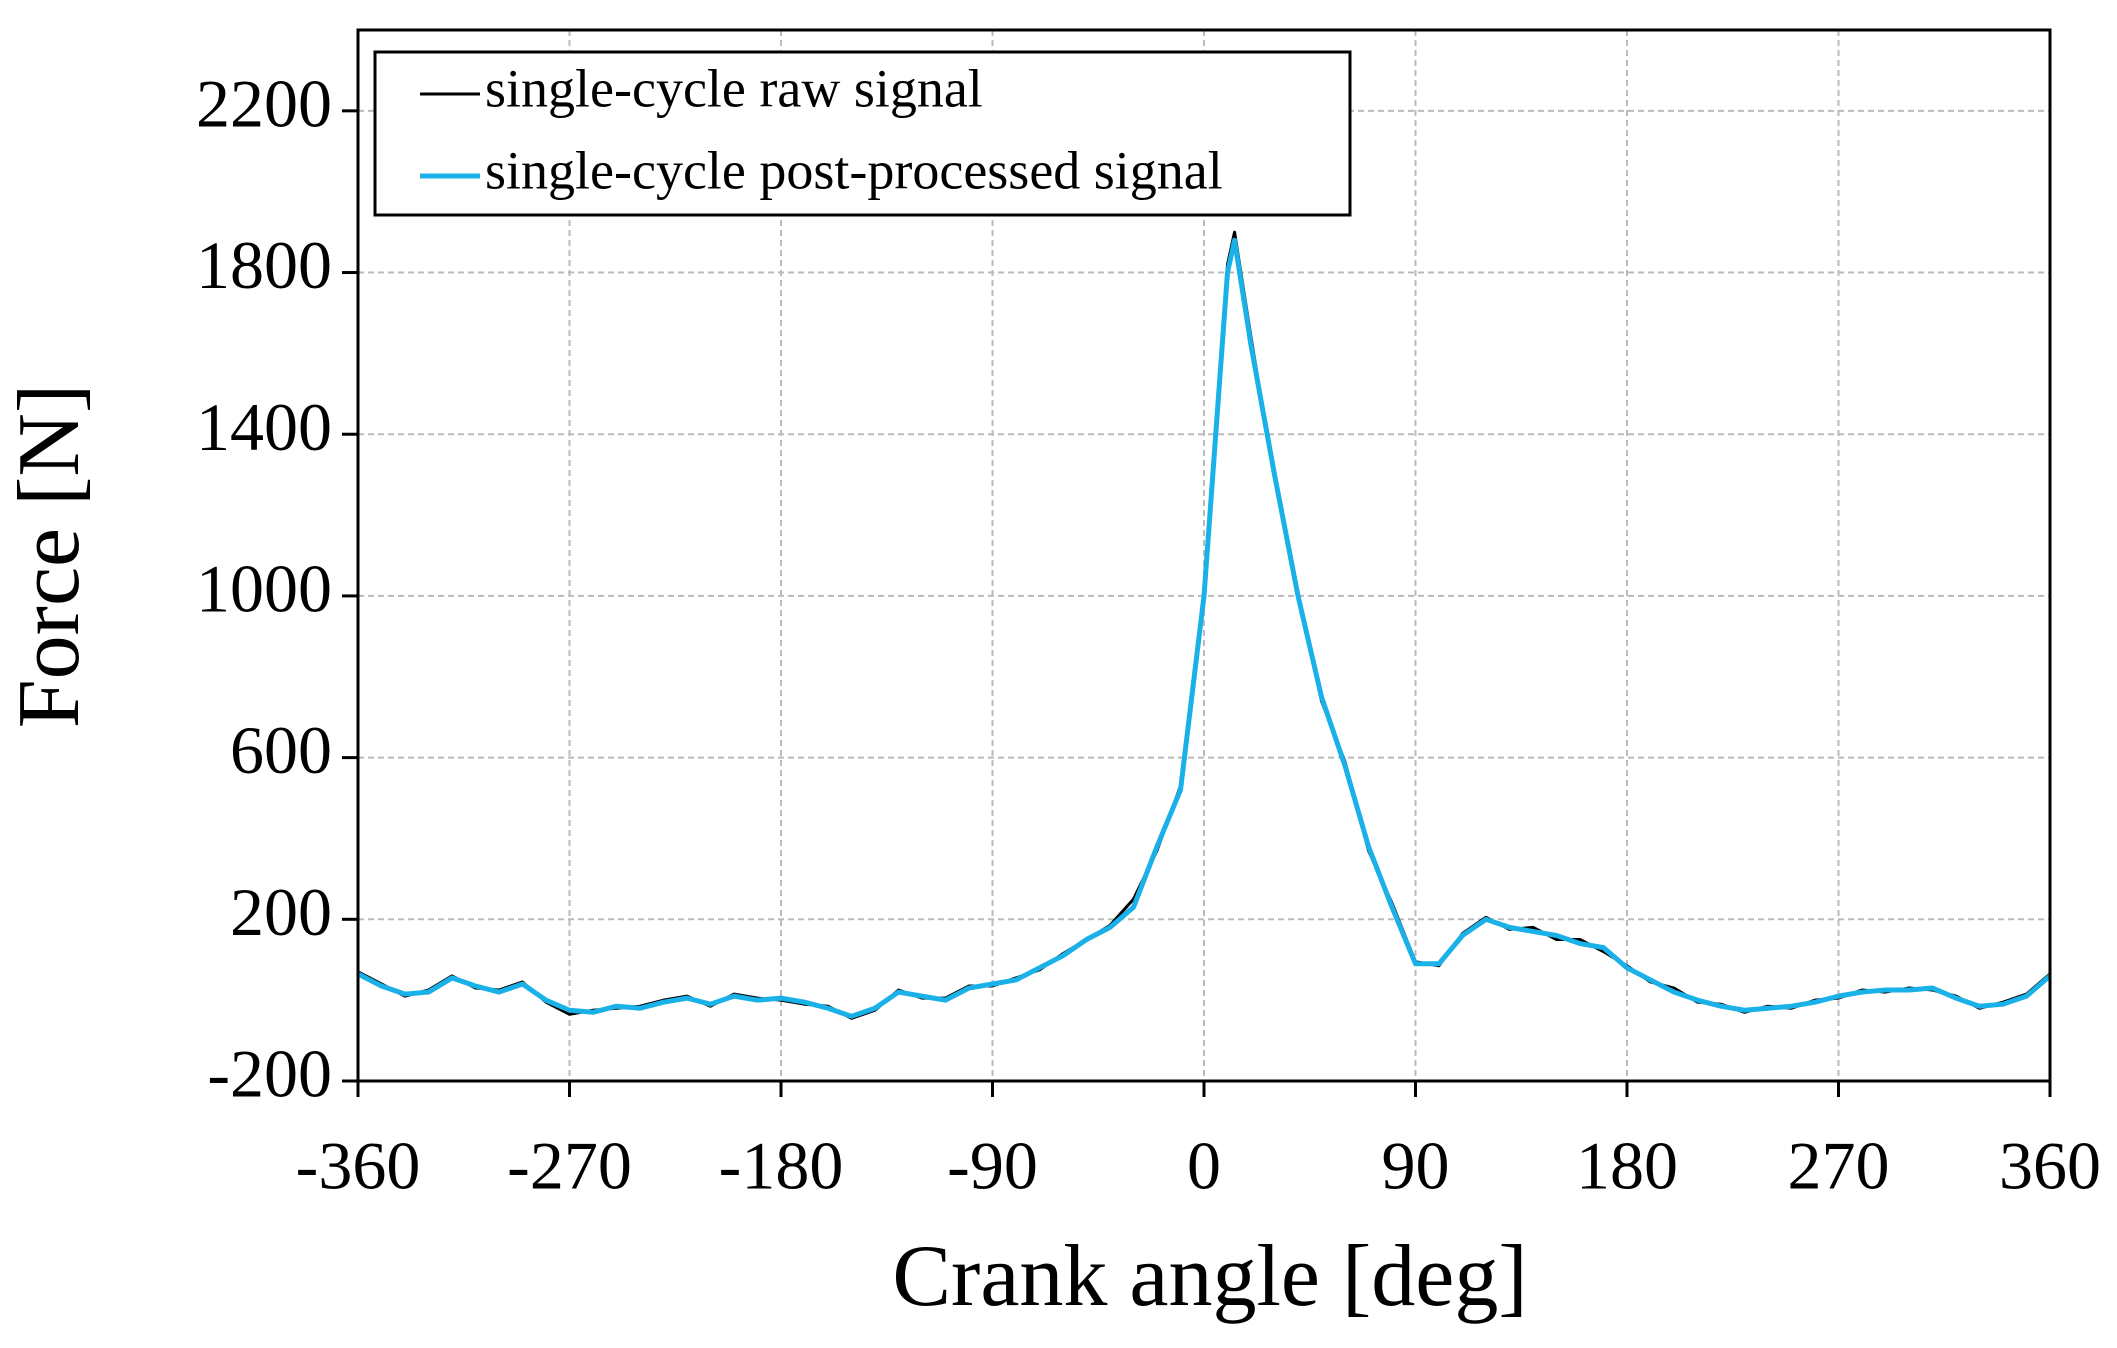  Describe the element at coordinates (862, 133) in the screenshot. I see `legend-box` at that location.